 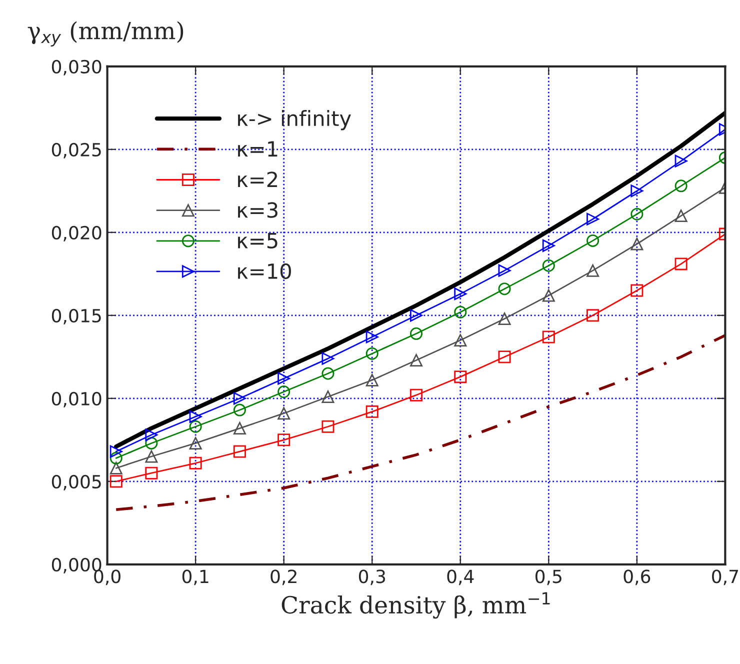 What do you see at coordinates (725, 578) in the screenshot?
I see `x-tick-label: 0,7` at bounding box center [725, 578].